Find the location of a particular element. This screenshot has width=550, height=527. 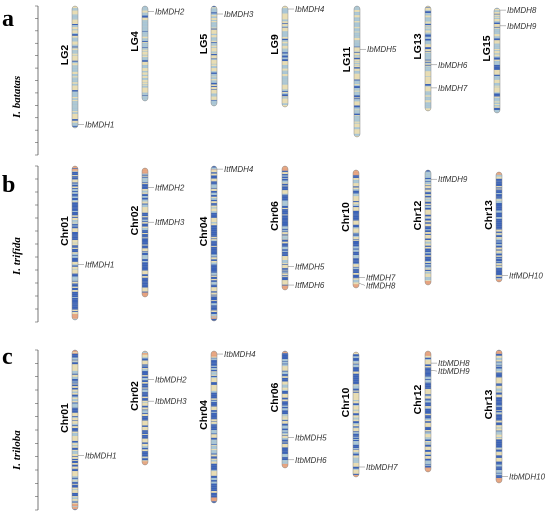

gene-label: IbMDH1 is located at coordinates (99, 124).